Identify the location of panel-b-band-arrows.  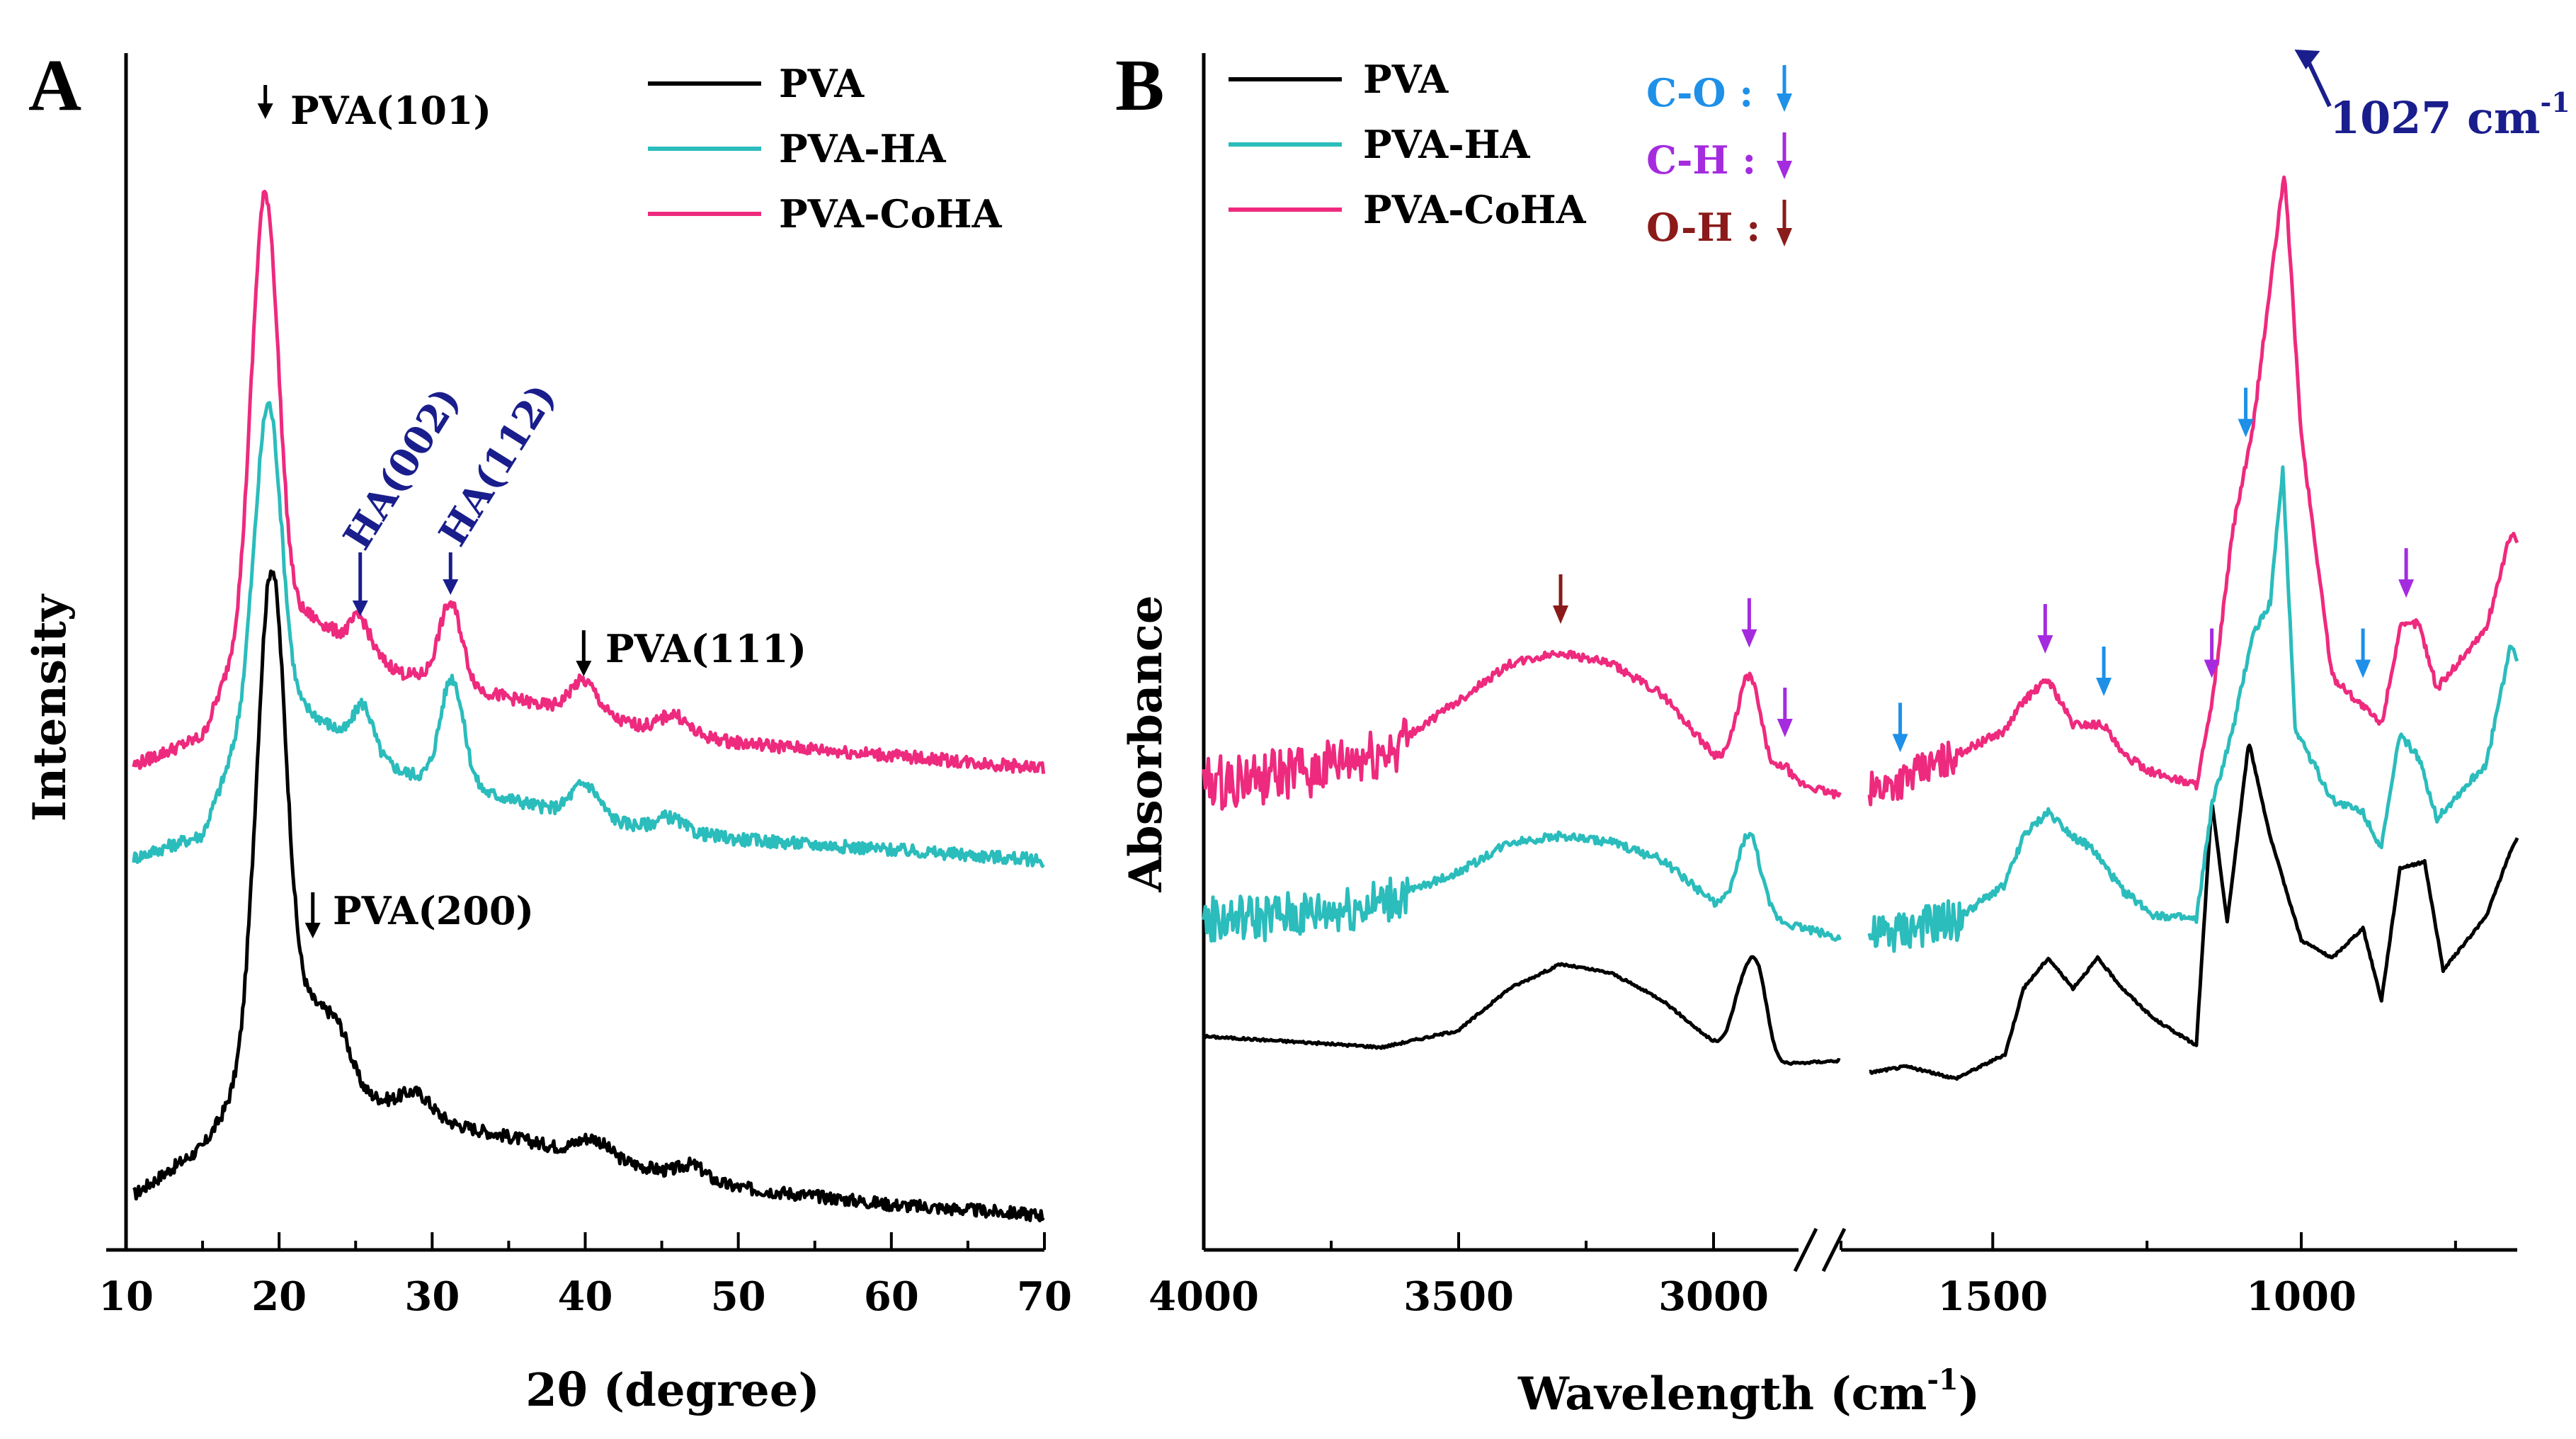
(1984, 570).